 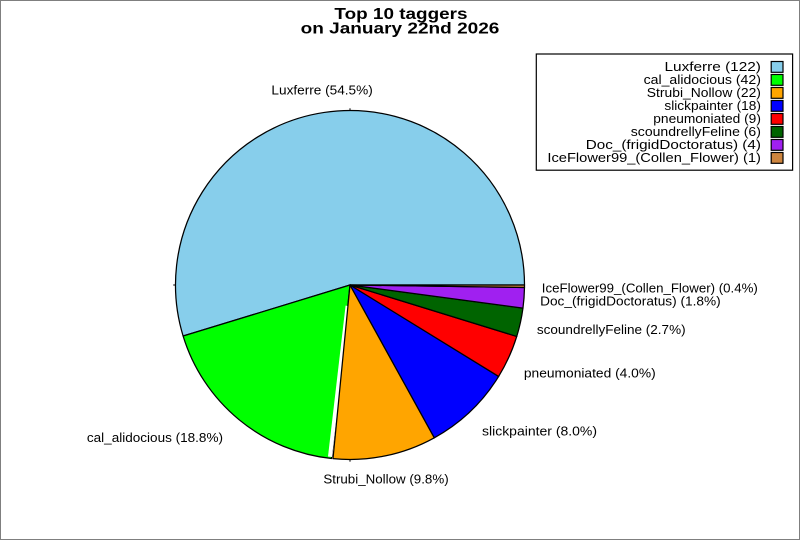 What do you see at coordinates (321, 90) in the screenshot?
I see `svg-text: Luxferre (54.5%)` at bounding box center [321, 90].